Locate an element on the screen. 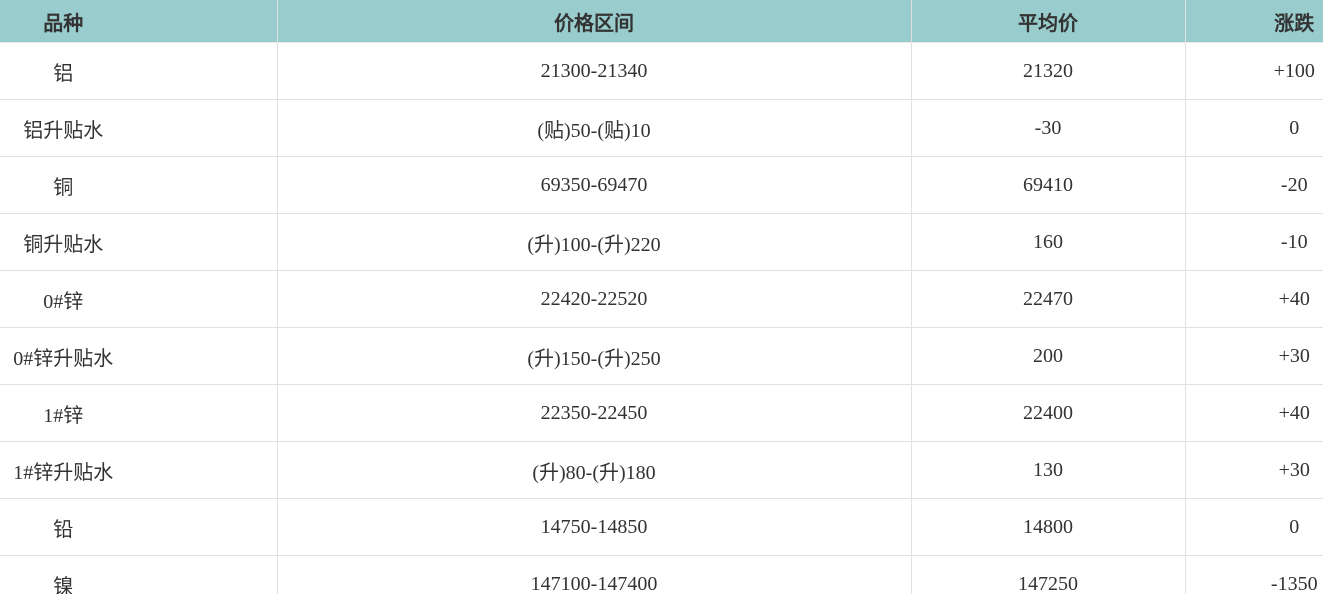 The width and height of the screenshot is (1323, 594). cell-variety: 镍 is located at coordinates (139, 574).